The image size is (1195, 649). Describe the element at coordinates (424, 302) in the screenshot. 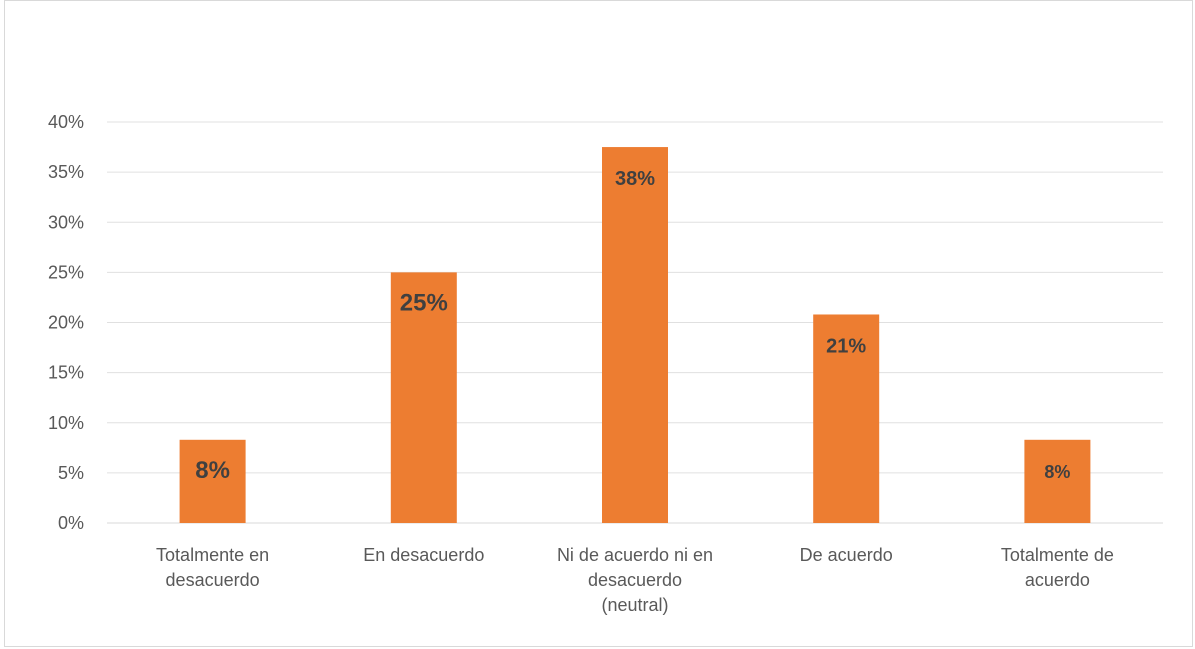

I see `data-label: 25%` at that location.